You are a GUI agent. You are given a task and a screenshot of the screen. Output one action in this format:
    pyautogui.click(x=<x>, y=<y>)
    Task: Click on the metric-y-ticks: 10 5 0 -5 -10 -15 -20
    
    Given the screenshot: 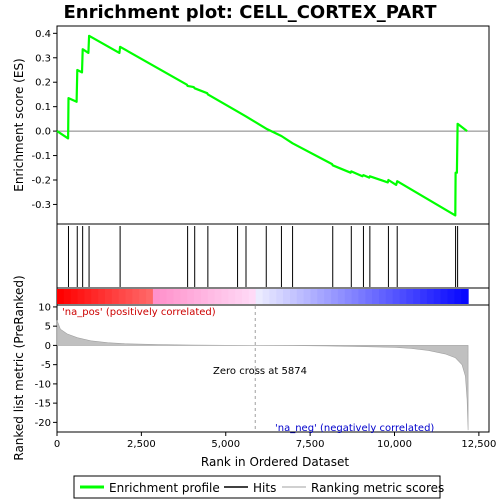 What is the action you would take?
    pyautogui.click(x=46, y=365)
    